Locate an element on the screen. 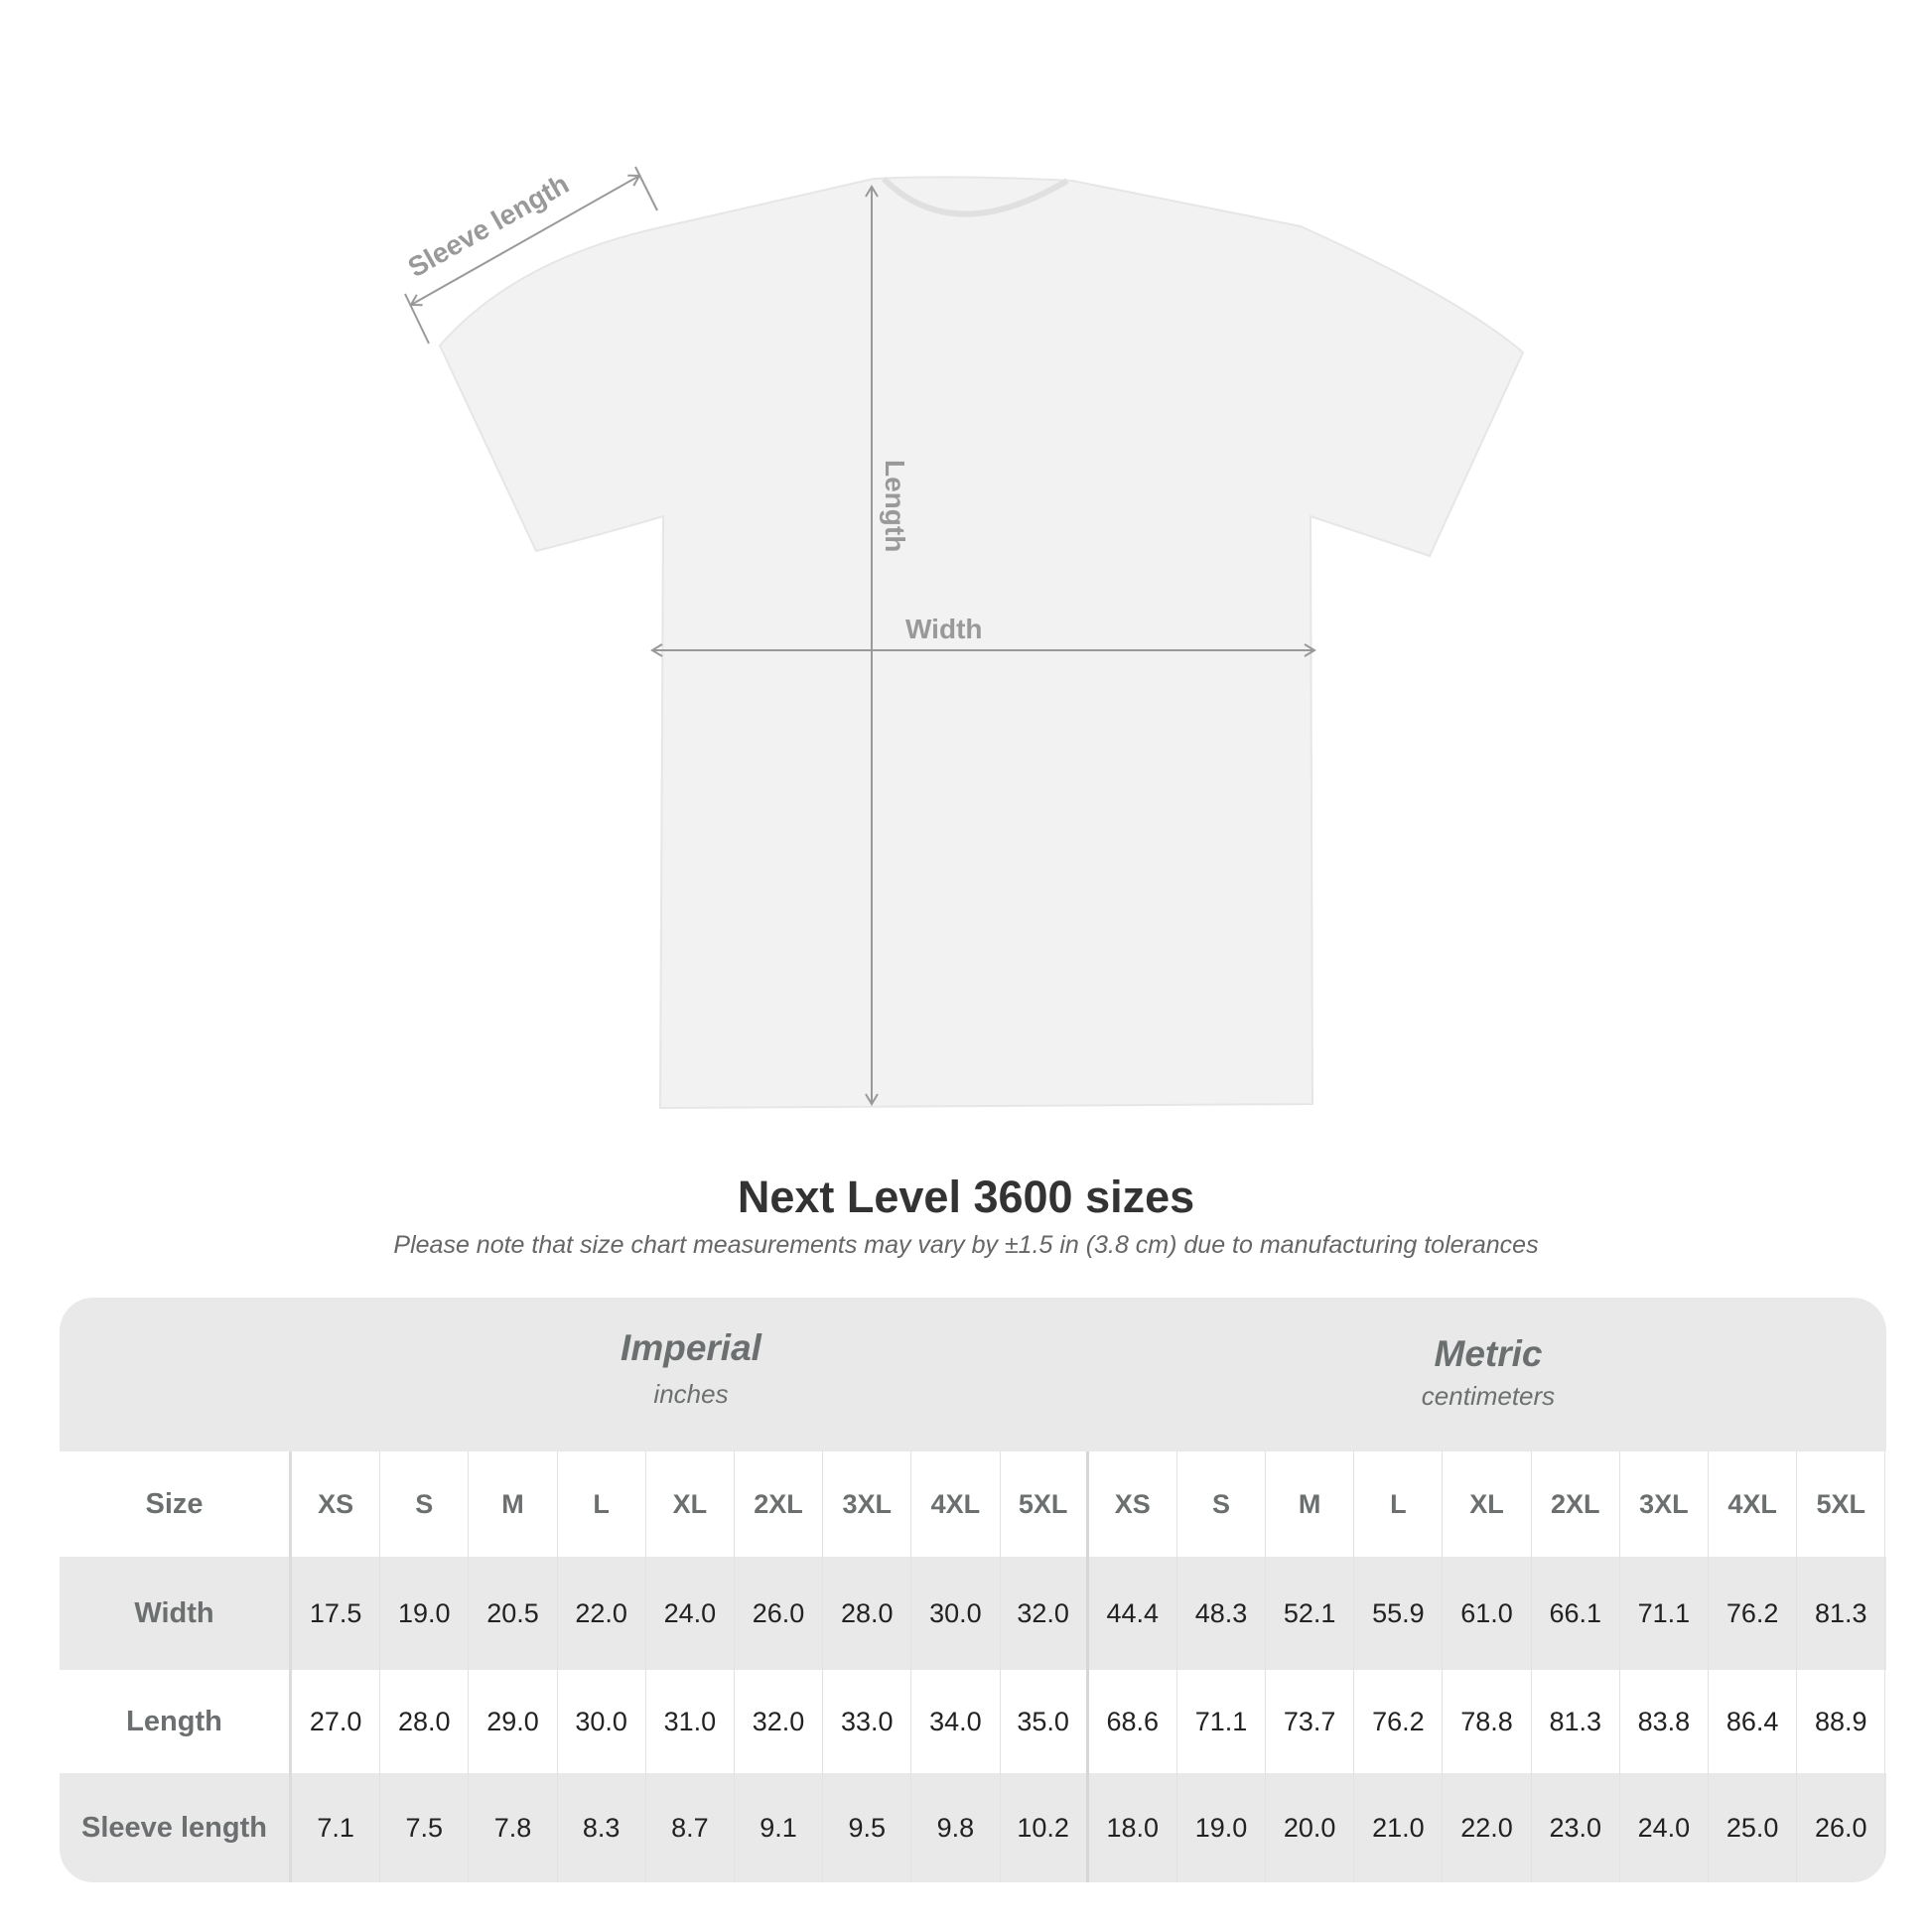 Image resolution: width=1932 pixels, height=1932 pixels. metric-value-cell: 23.0 is located at coordinates (1576, 1828).